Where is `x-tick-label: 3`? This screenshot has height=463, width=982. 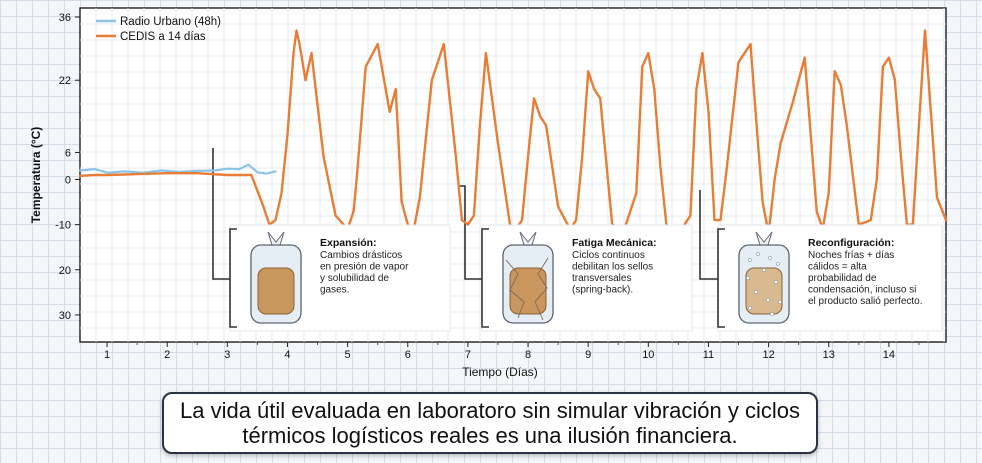
x-tick-label: 3 is located at coordinates (227, 355).